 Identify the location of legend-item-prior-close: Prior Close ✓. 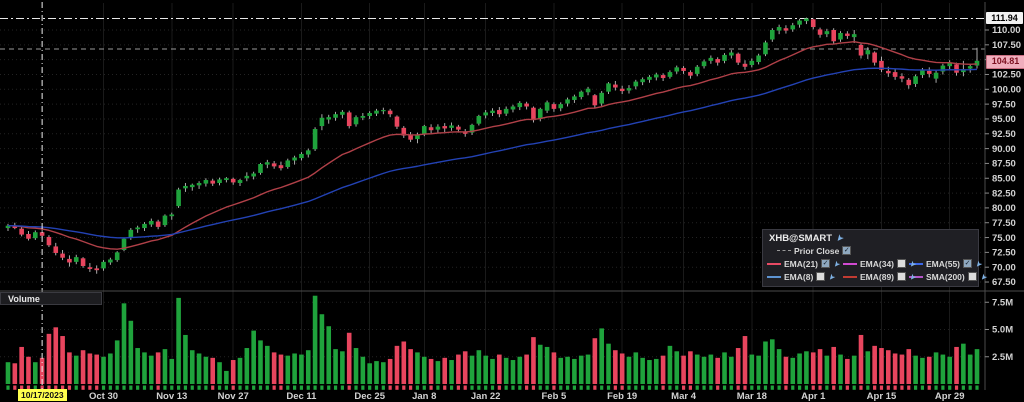
(814, 251).